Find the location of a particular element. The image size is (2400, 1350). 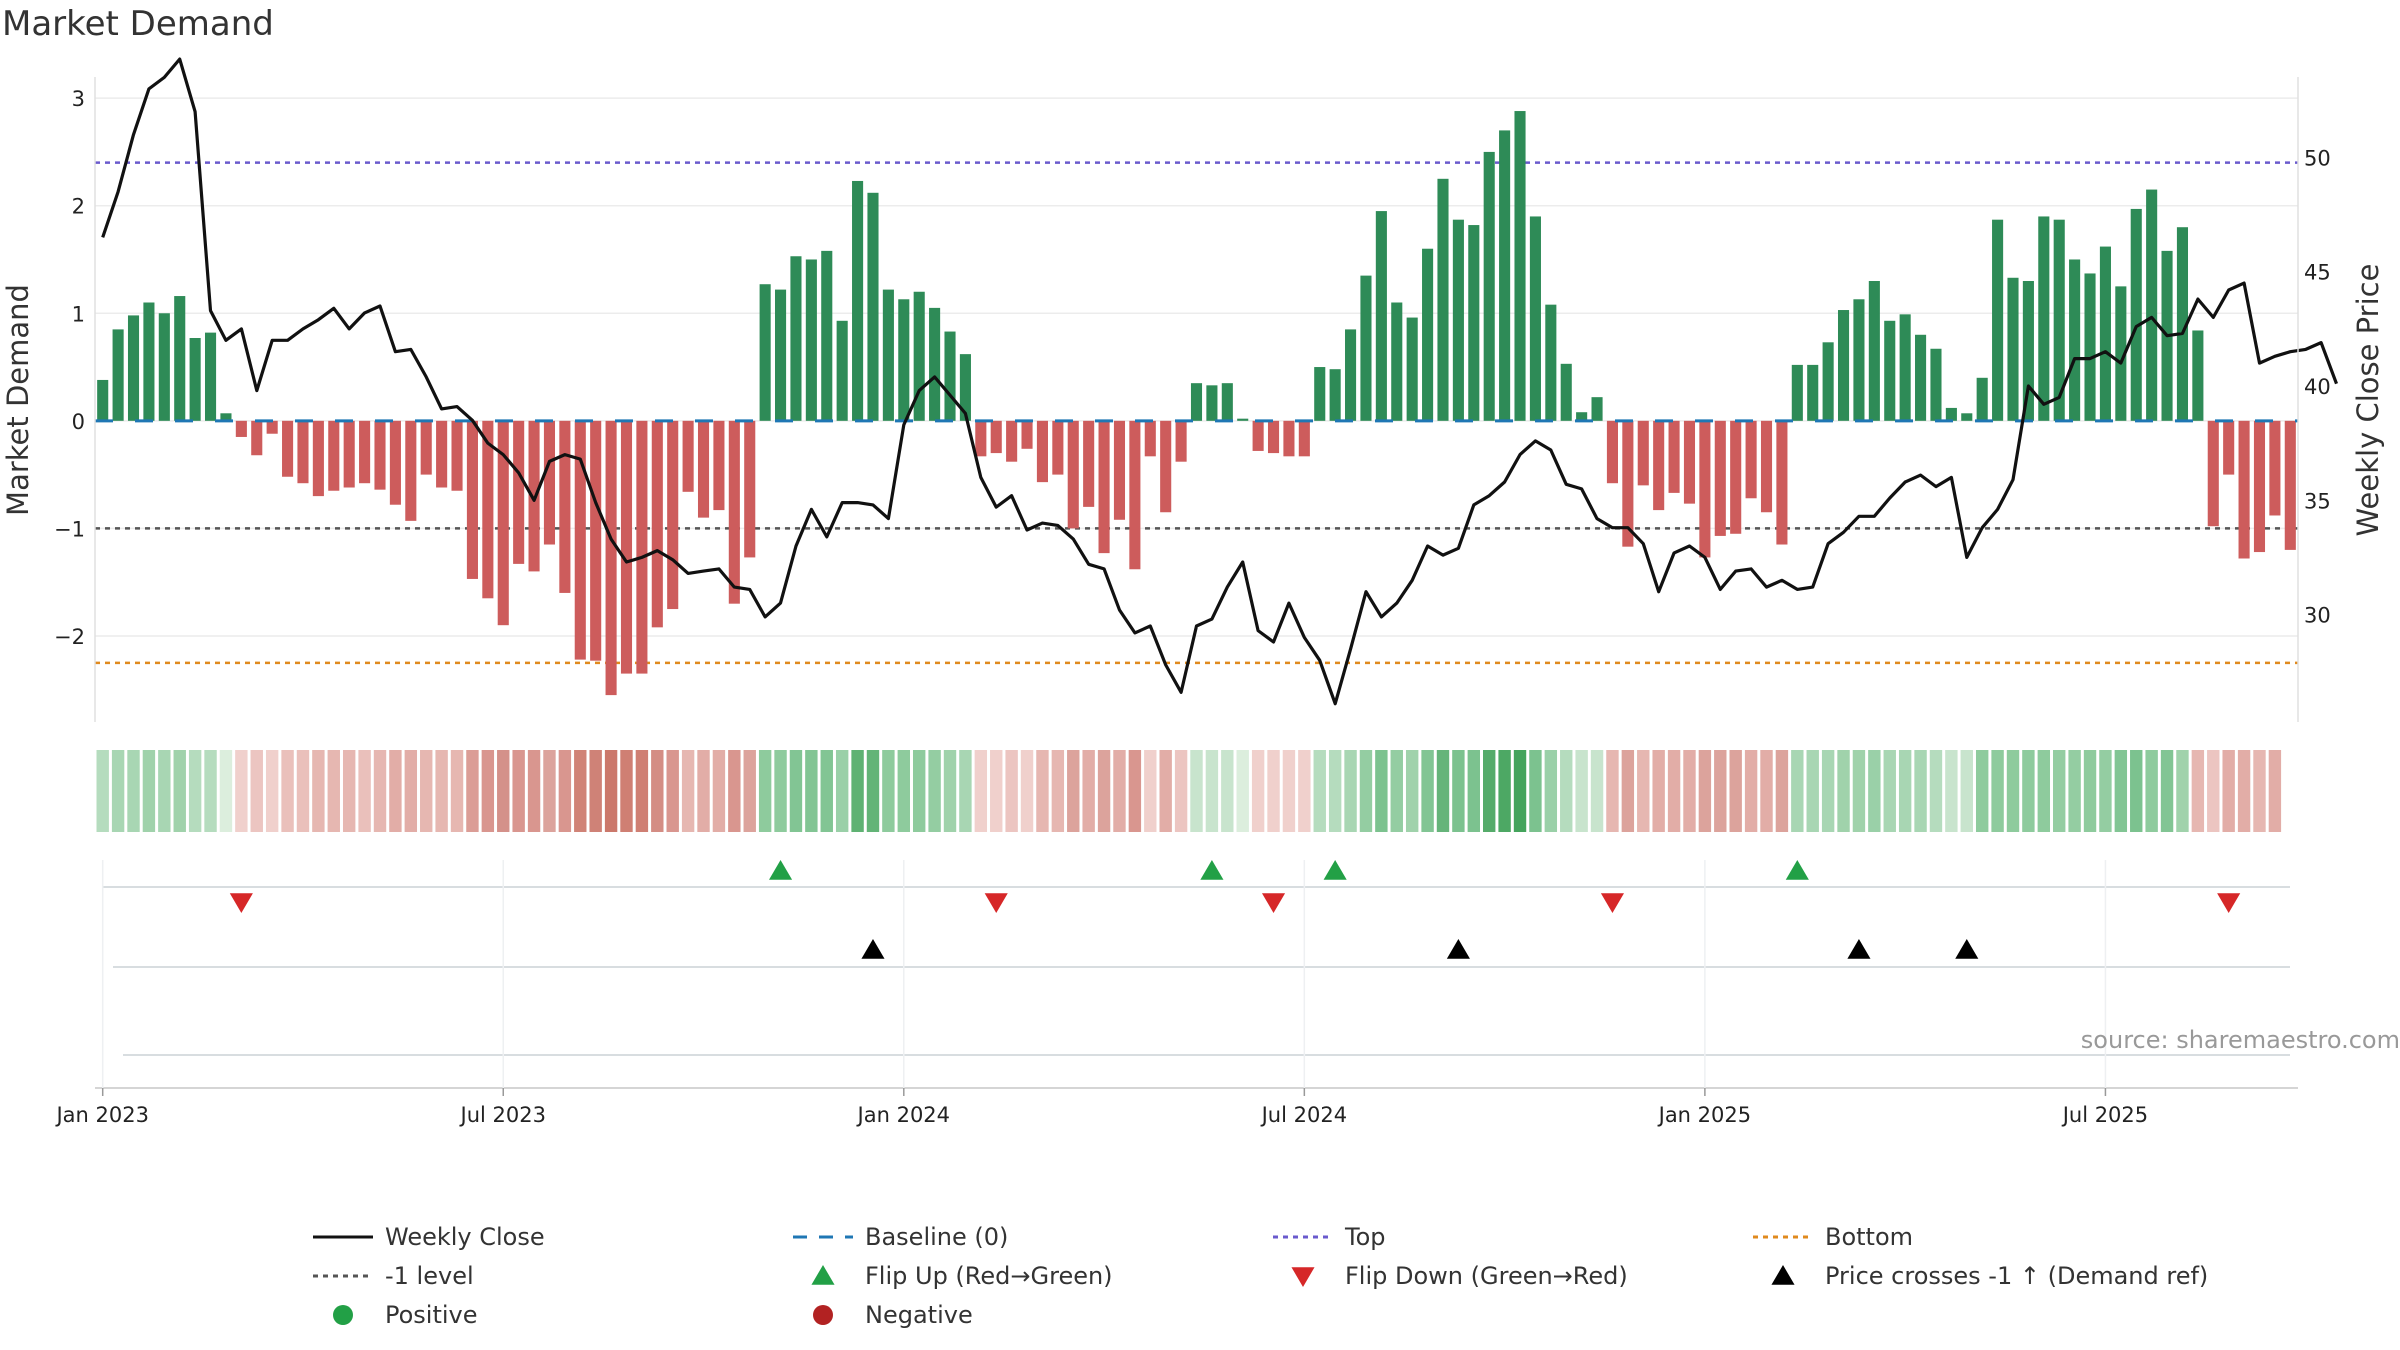

y2-axis-label: Weekly Close Price is located at coordinates (2368, 400).